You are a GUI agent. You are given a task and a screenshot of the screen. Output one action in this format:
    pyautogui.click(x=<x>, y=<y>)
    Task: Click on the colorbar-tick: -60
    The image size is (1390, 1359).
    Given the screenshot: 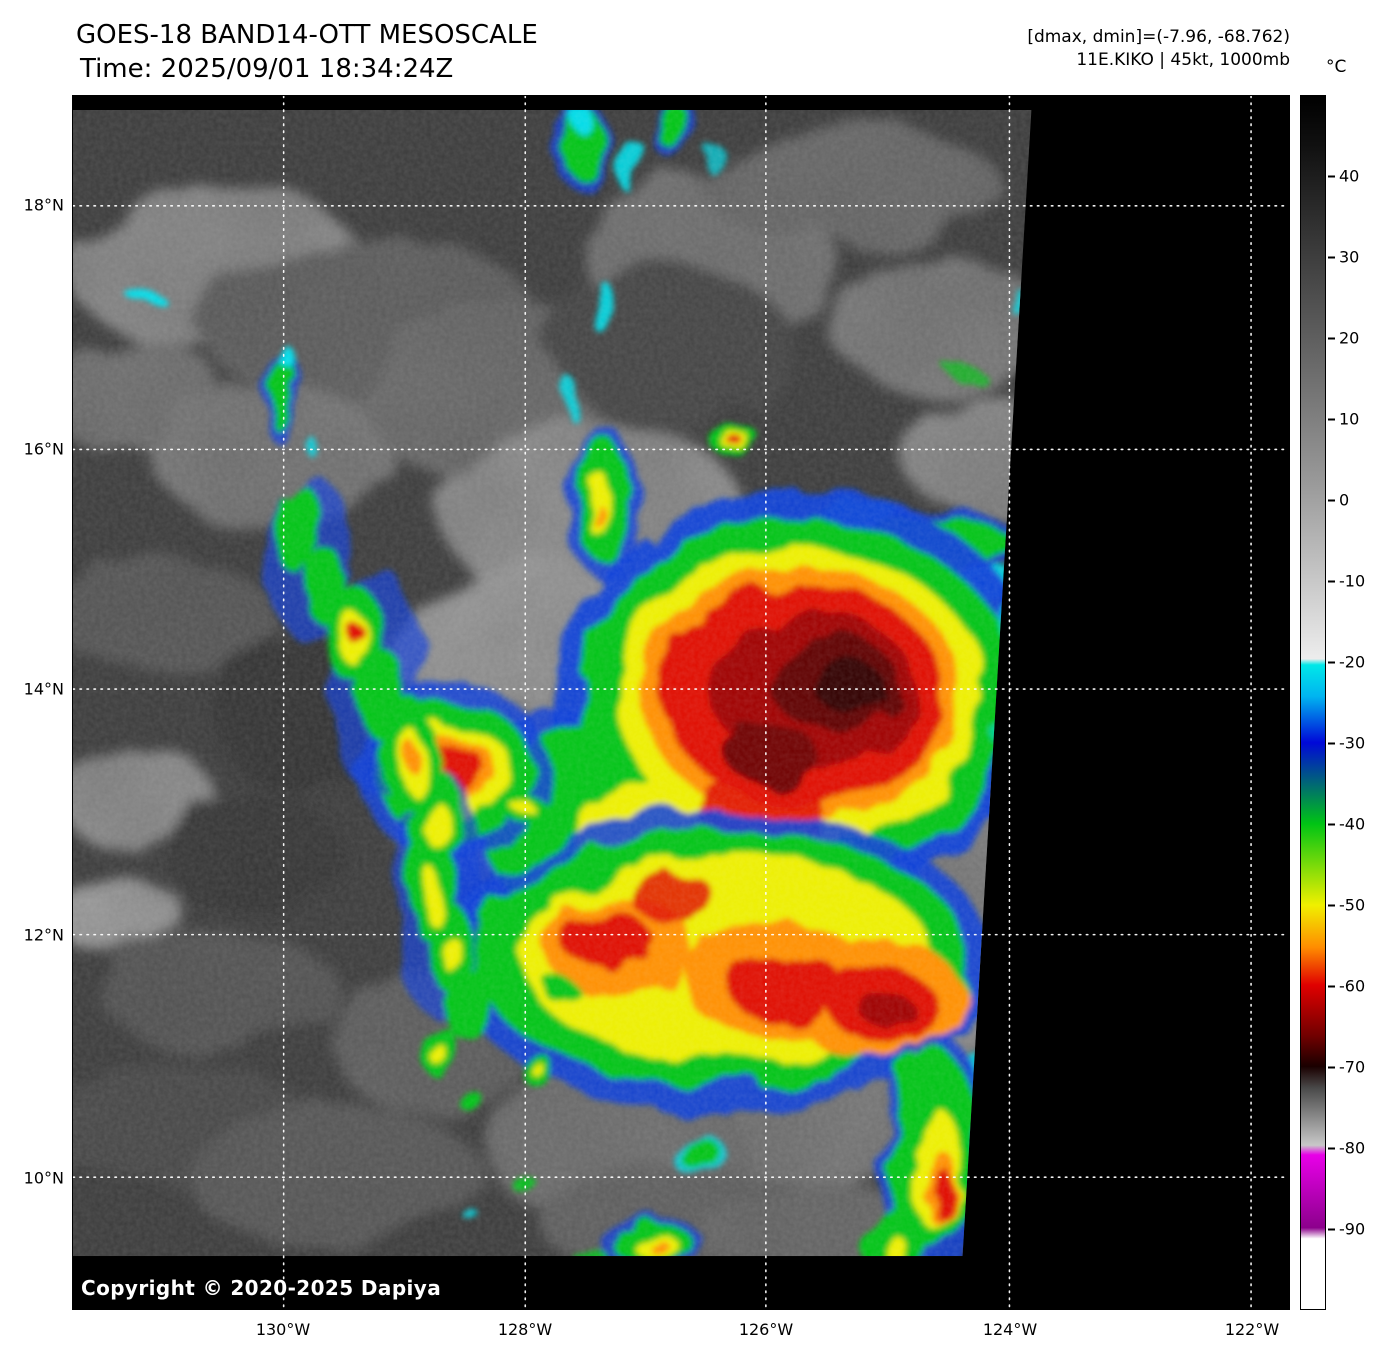 What is the action you would take?
    pyautogui.click(x=1346, y=986)
    